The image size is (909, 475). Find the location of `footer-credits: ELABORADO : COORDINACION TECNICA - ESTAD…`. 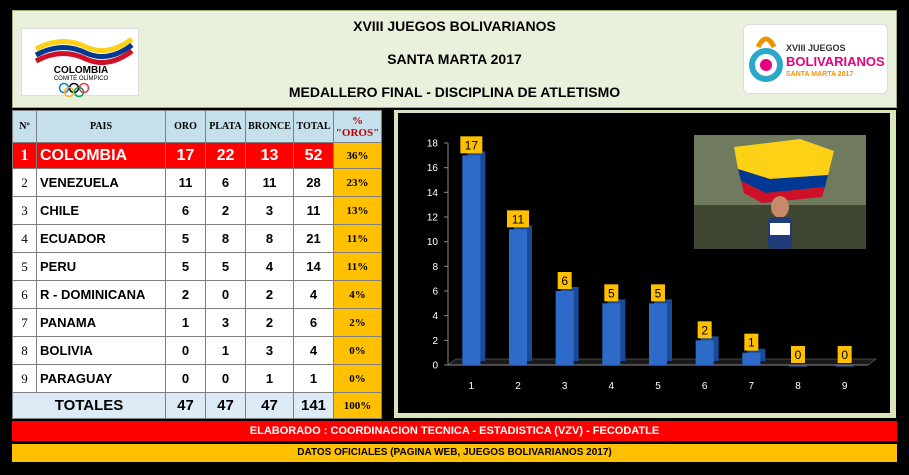

footer-credits: ELABORADO : COORDINACION TECNICA - ESTAD… is located at coordinates (454, 431).